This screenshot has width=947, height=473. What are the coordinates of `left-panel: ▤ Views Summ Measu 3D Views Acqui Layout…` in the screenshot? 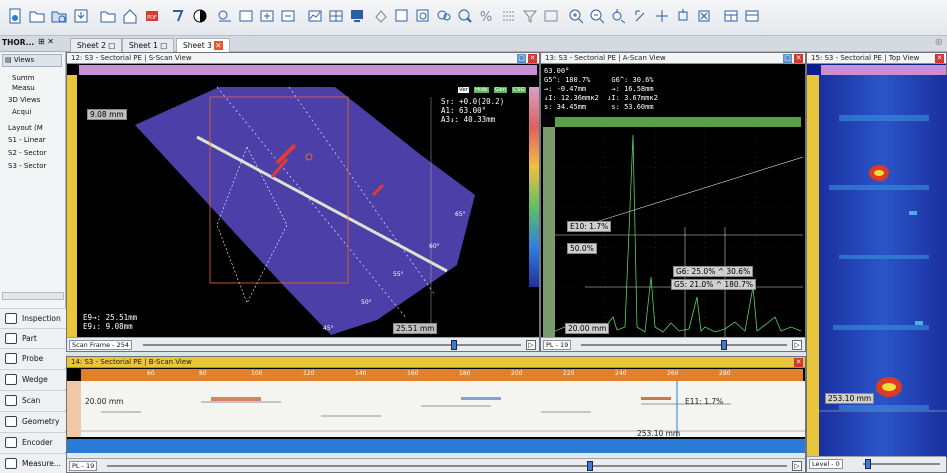 It's located at (33, 262).